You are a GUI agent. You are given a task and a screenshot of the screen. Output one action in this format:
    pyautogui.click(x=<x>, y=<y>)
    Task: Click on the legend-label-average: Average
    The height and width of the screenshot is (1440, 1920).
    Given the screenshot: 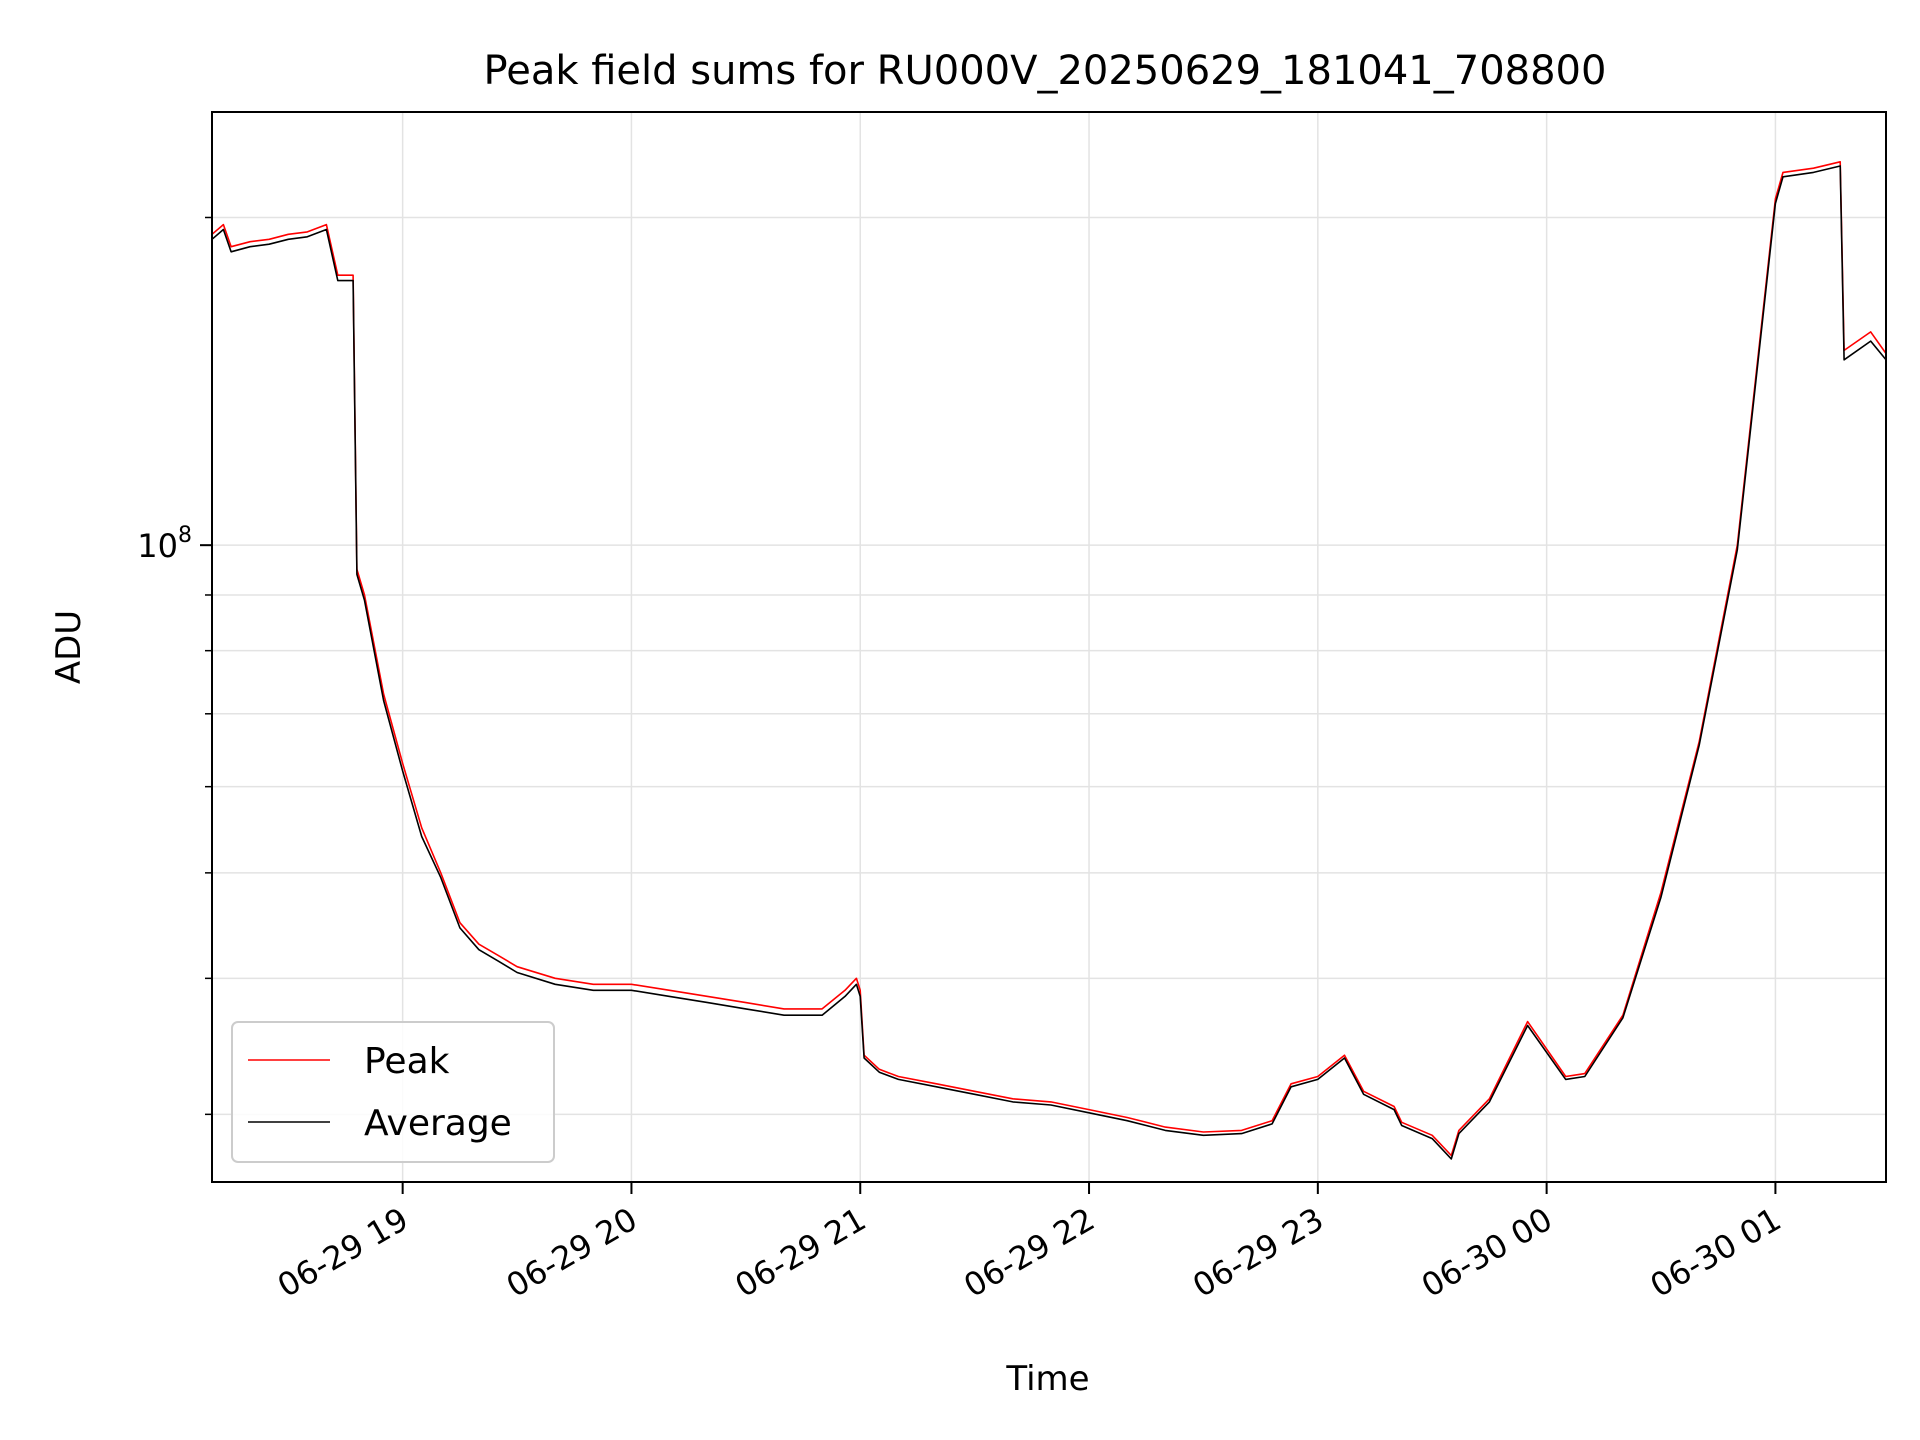 What is the action you would take?
    pyautogui.click(x=438, y=1123)
    